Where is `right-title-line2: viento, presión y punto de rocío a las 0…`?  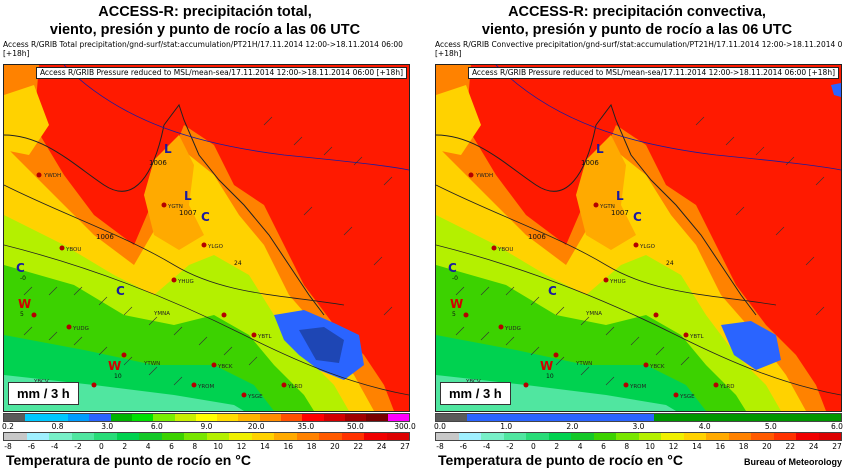
right-title-line2: viento, presión y punto de rocío a las 0… is located at coordinates (637, 30).